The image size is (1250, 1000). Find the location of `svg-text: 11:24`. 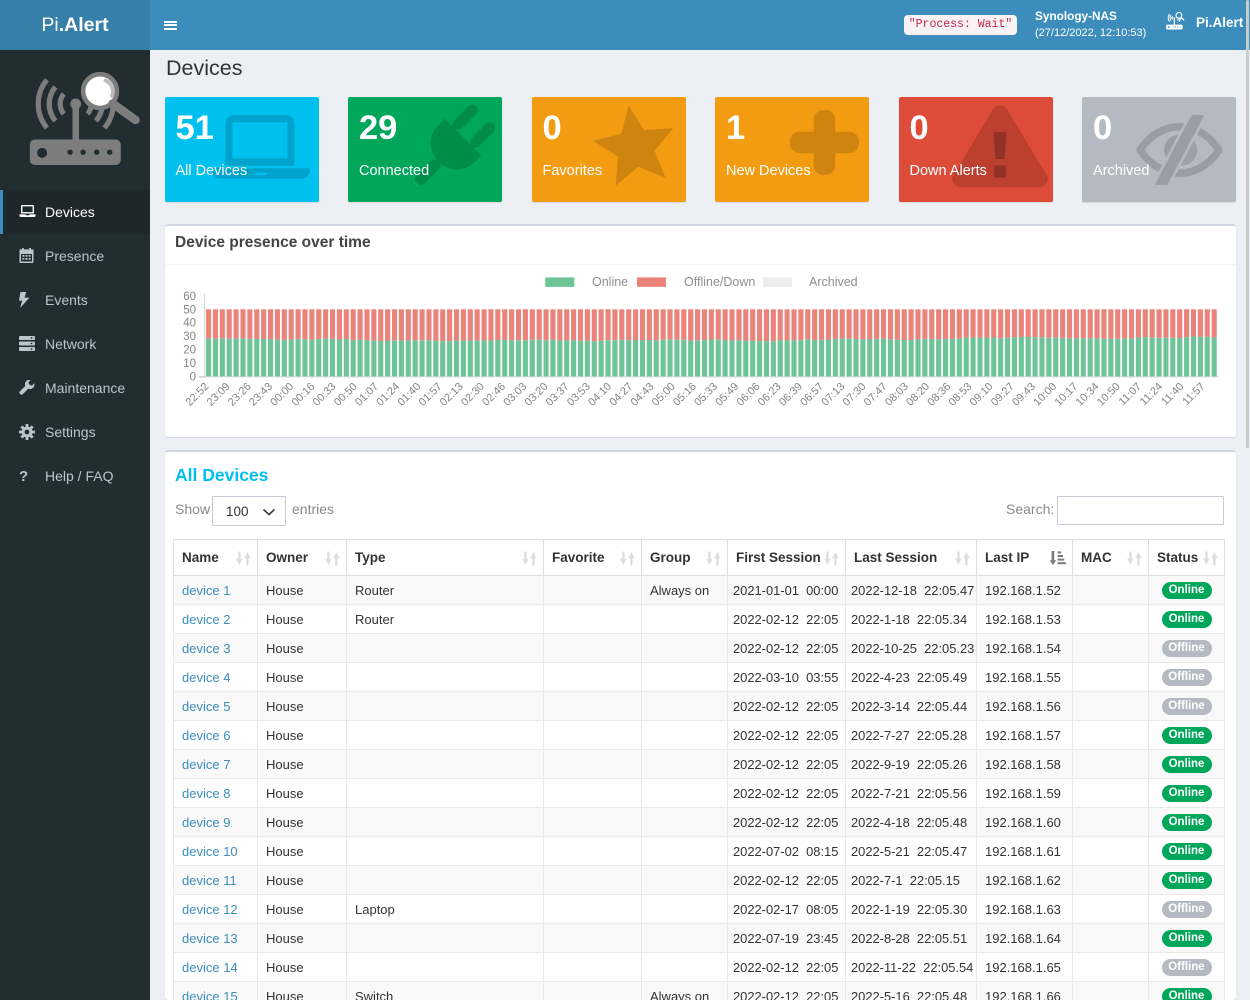

svg-text: 11:24 is located at coordinates (1151, 394).